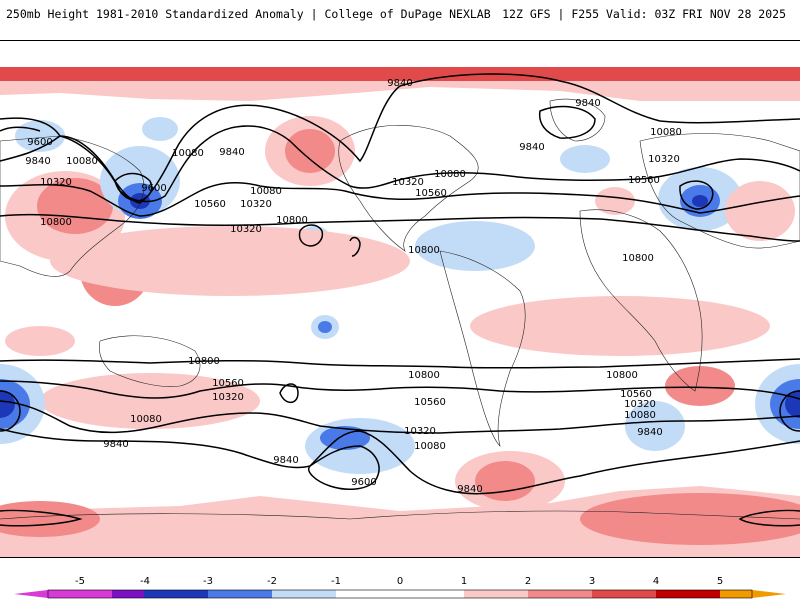  I want to click on colorbar-swatches, so click(400, 594).